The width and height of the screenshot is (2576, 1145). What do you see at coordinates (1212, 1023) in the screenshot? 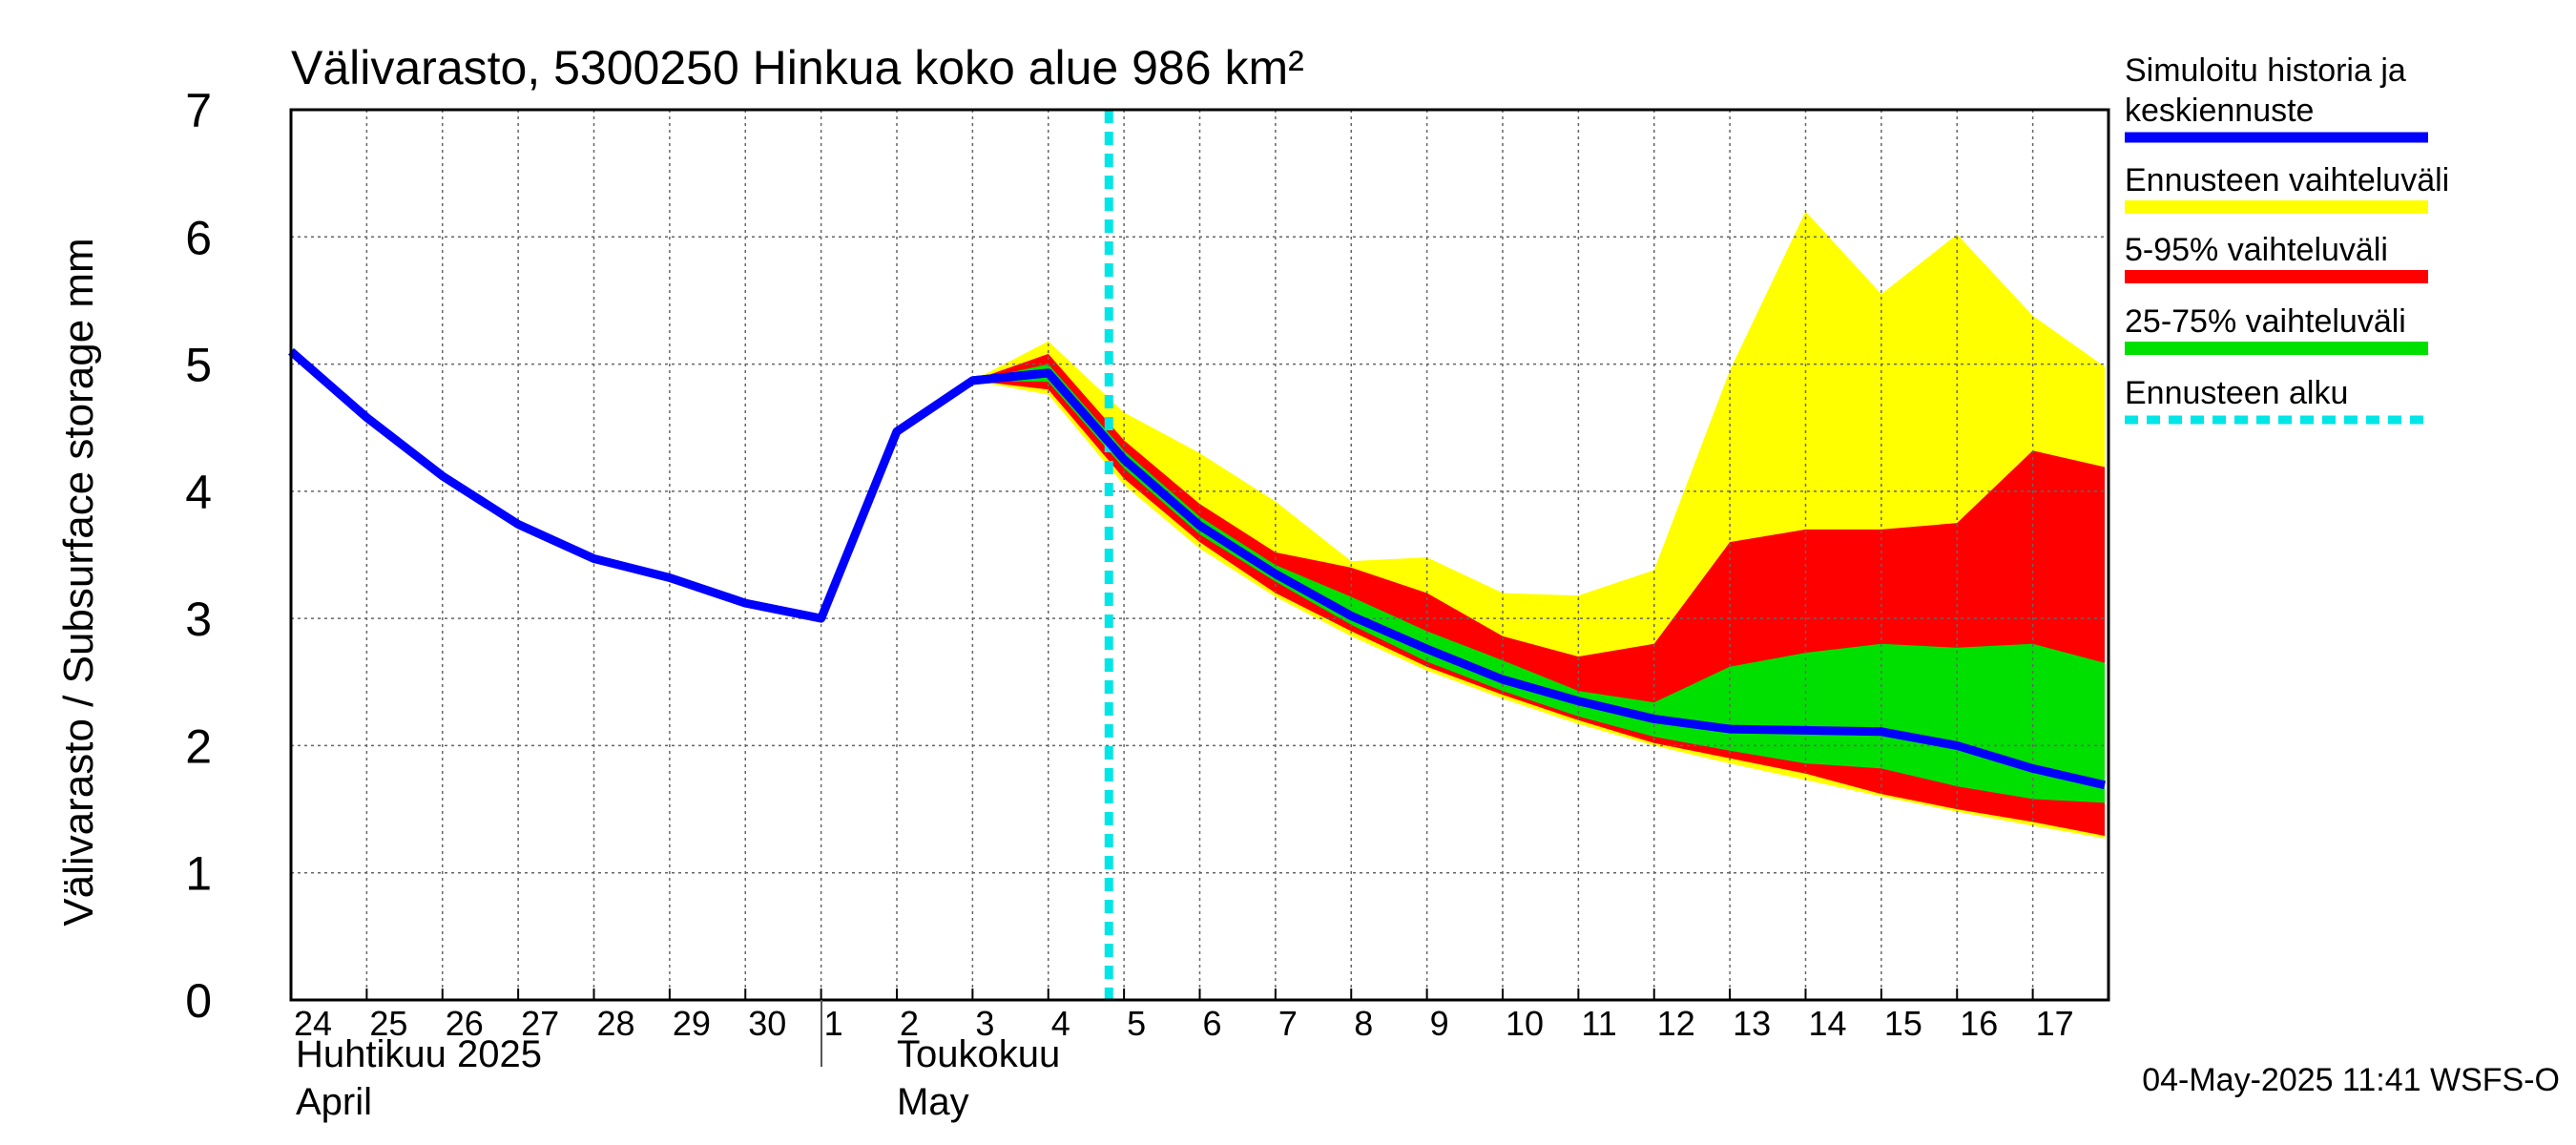
I see `x-tick-label: 6` at bounding box center [1212, 1023].